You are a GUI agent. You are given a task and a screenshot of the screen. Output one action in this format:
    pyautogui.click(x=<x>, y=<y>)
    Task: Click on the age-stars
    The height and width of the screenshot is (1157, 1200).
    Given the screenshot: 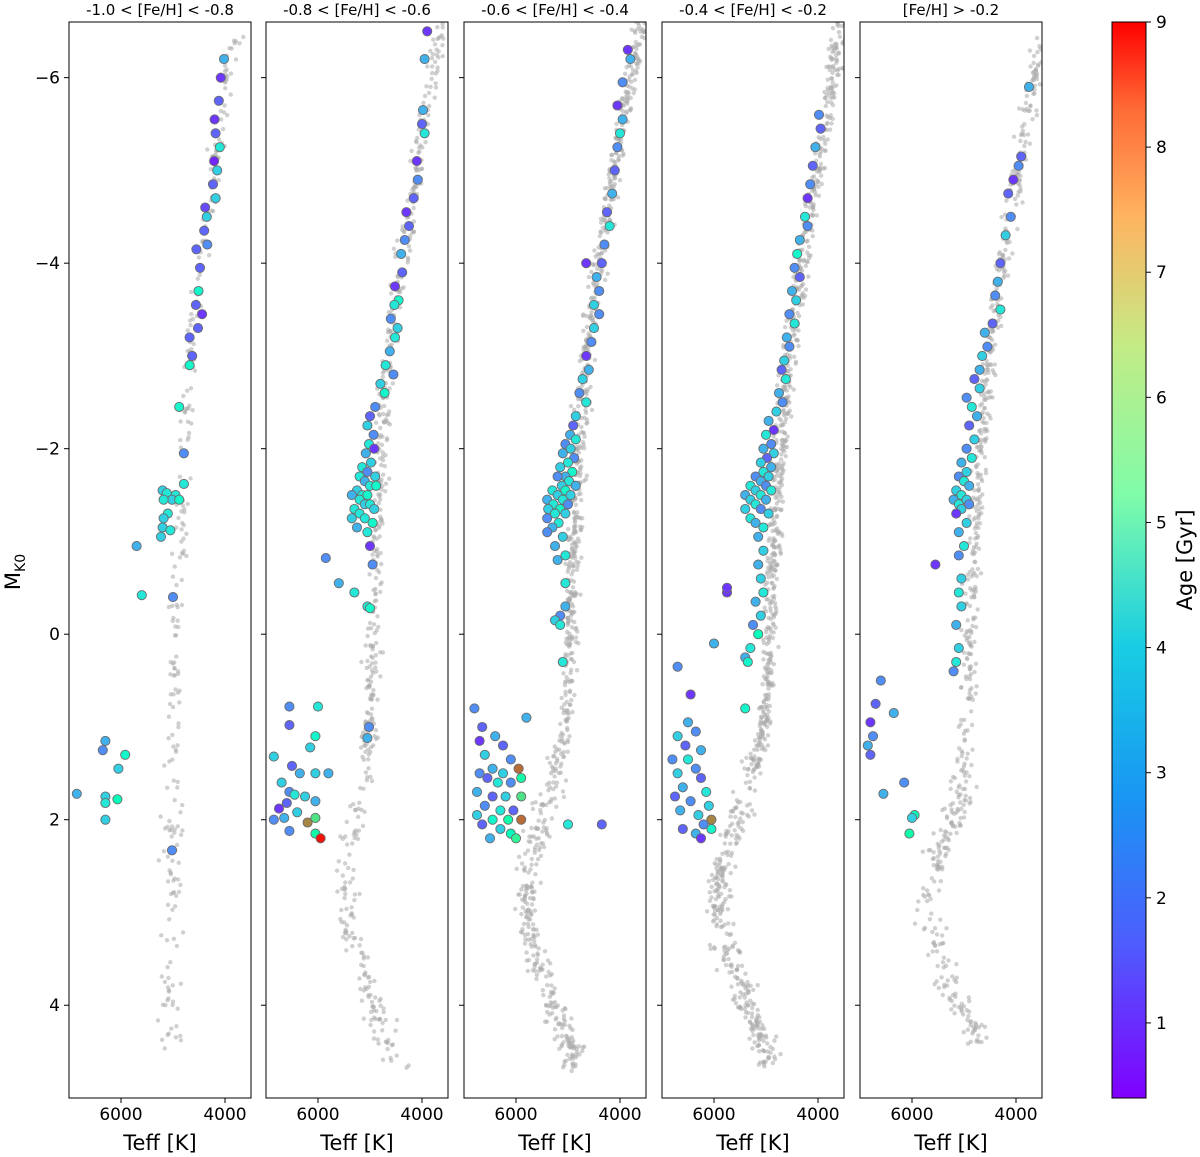 What is the action you would take?
    pyautogui.click(x=552, y=444)
    